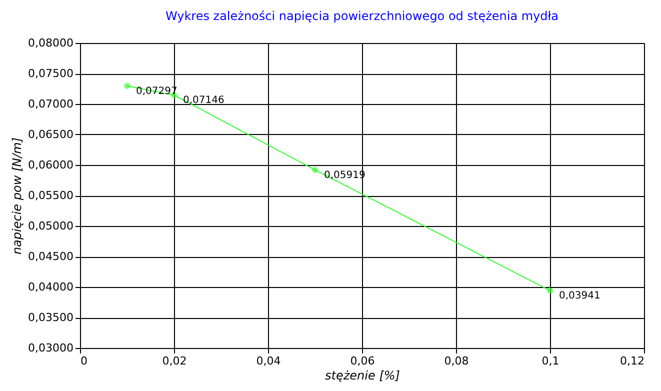 This screenshot has width=661, height=391. Describe the element at coordinates (362, 361) in the screenshot. I see `x-tick-label: 0,06` at that location.